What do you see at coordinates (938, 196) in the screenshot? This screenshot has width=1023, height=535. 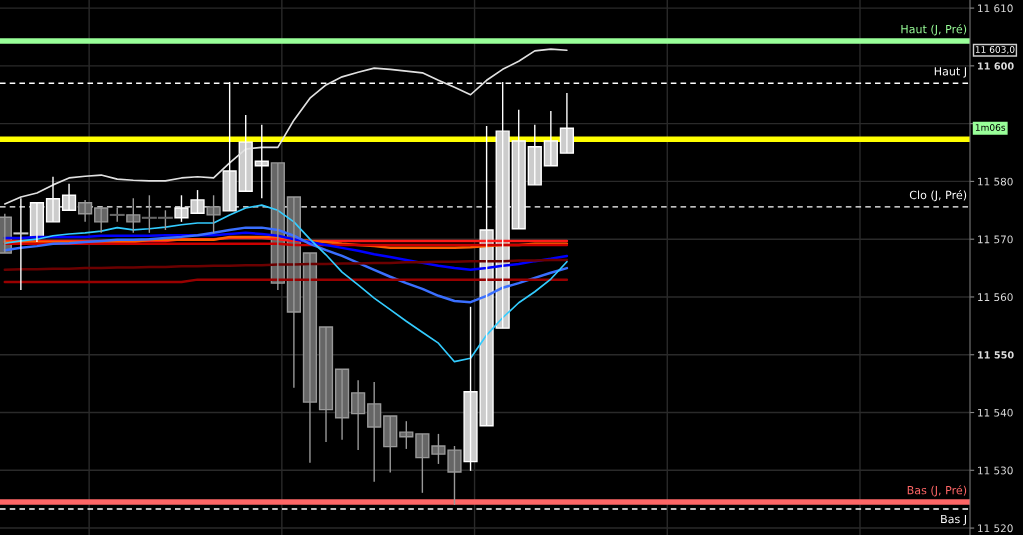 I see `ref-line-label: Clo (J, Pré)` at bounding box center [938, 196].